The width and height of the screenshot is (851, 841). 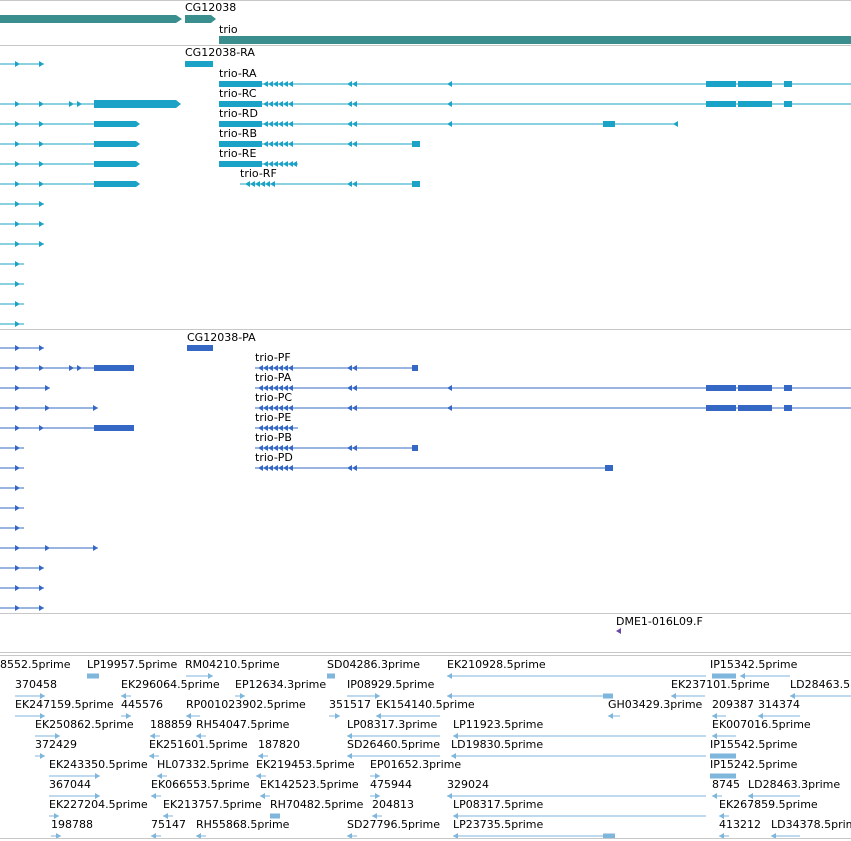 What do you see at coordinates (221, 337) in the screenshot?
I see `protein-label: CG12038-PA` at bounding box center [221, 337].